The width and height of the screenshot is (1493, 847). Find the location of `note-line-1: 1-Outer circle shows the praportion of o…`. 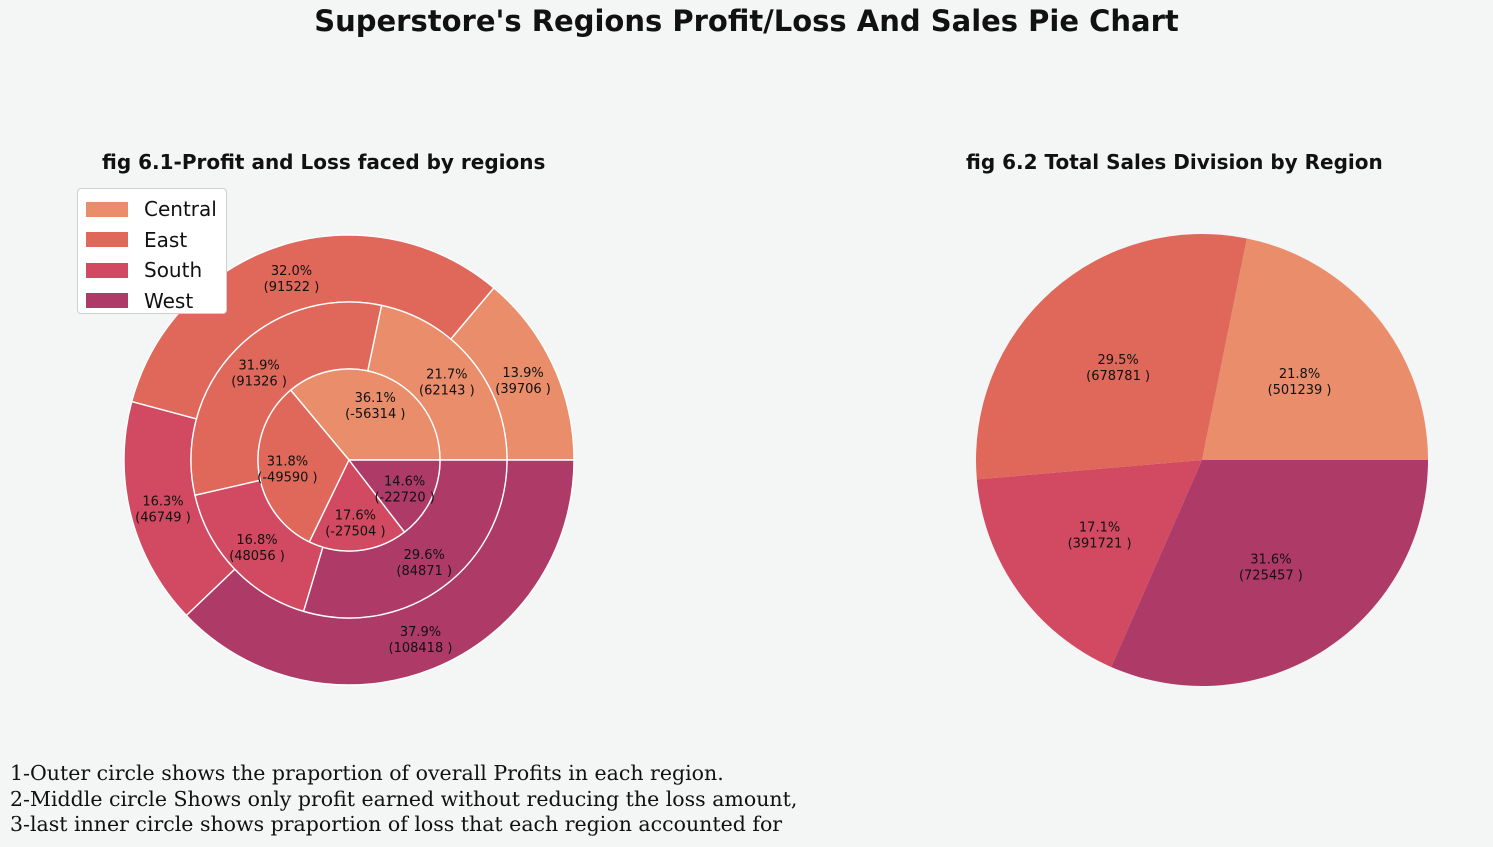

note-line-1: 1-Outer circle shows the praportion of o… is located at coordinates (367, 773).